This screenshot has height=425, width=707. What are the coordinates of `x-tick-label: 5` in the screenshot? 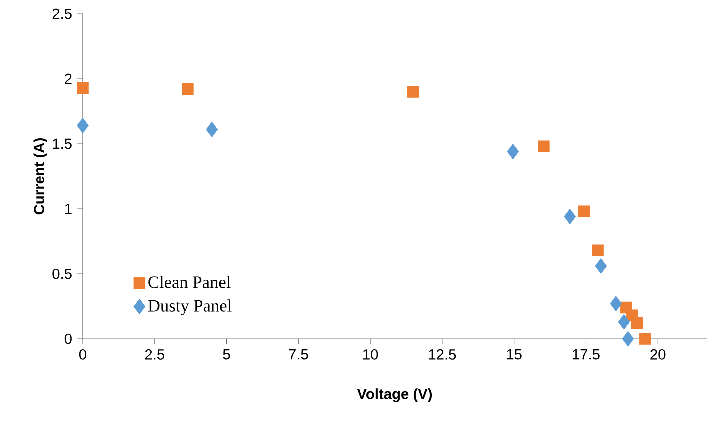 It's located at (226, 355).